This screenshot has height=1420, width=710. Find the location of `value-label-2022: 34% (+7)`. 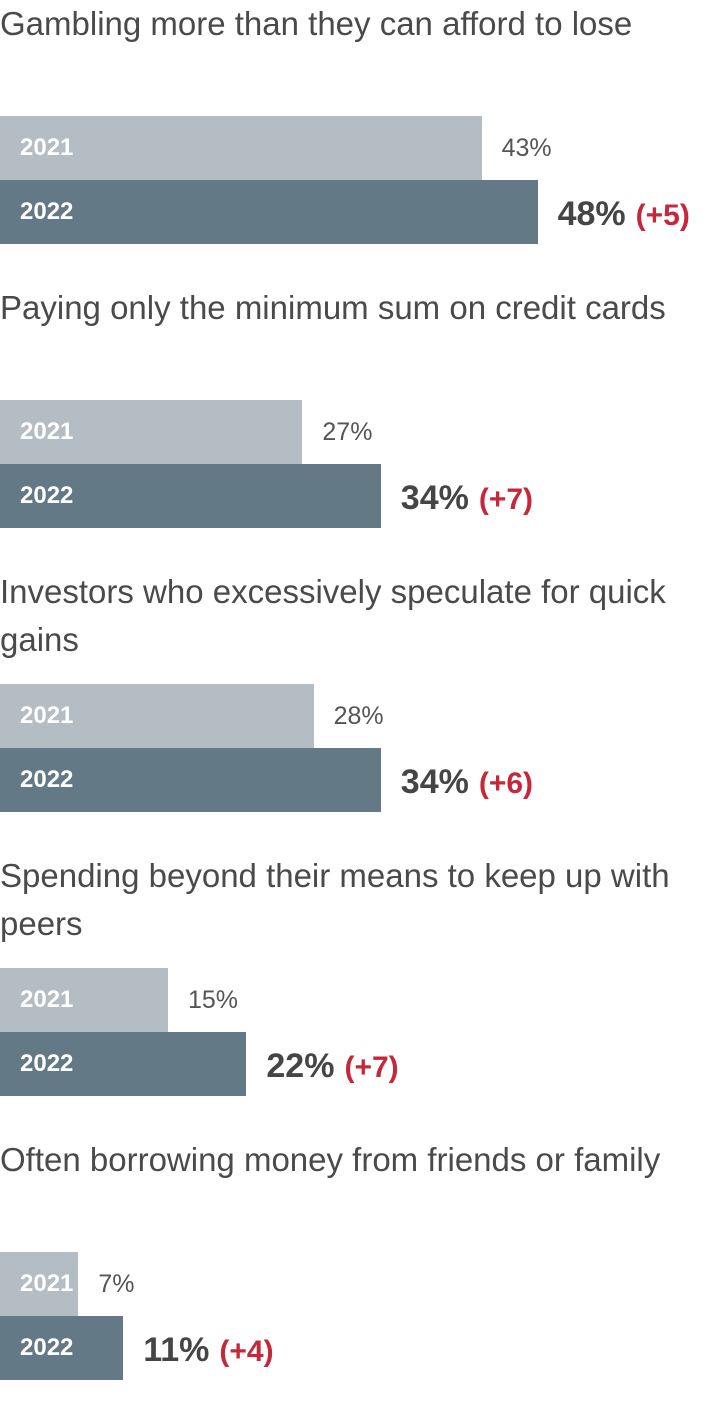

value-label-2022: 34% (+7) is located at coordinates (467, 498).